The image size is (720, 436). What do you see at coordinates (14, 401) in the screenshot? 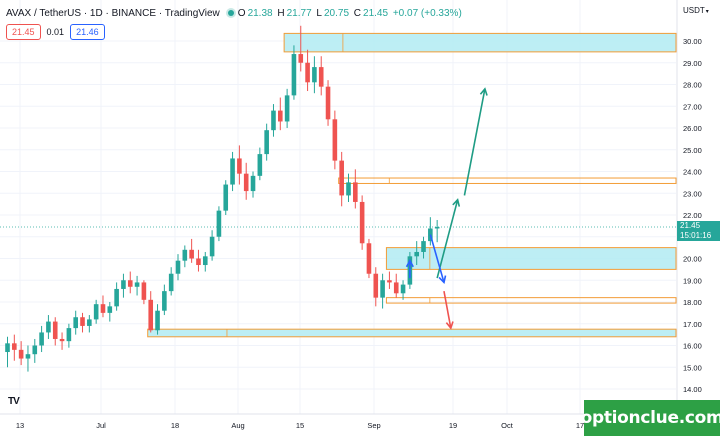
I see `tradingview-logo: TV` at bounding box center [14, 401].